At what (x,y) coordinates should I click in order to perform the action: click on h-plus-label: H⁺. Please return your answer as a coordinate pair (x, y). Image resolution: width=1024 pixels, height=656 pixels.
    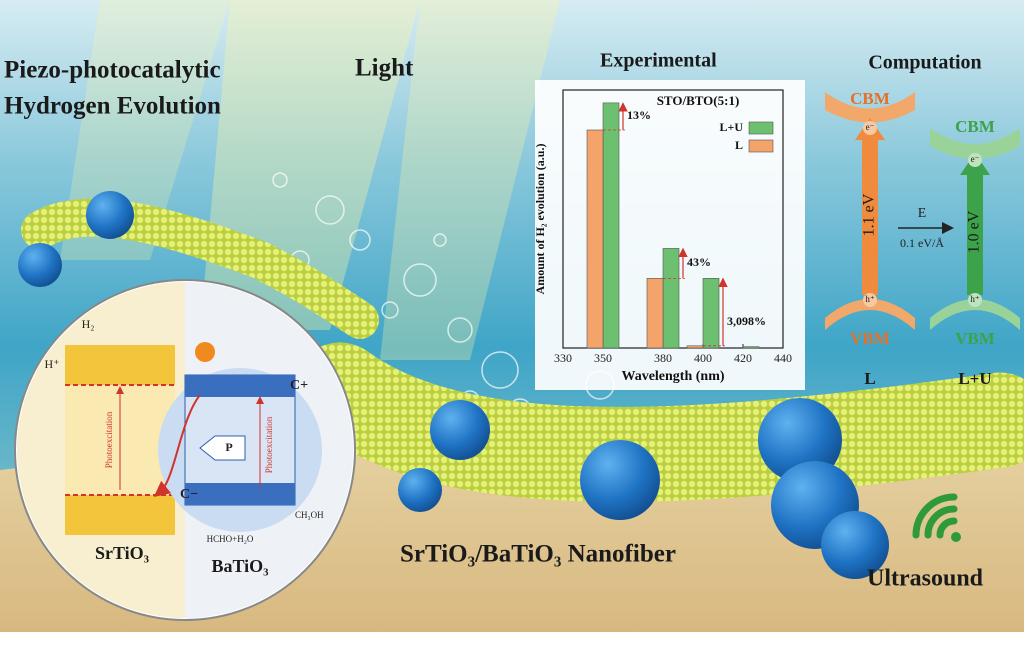
    Looking at the image, I should click on (52, 364).